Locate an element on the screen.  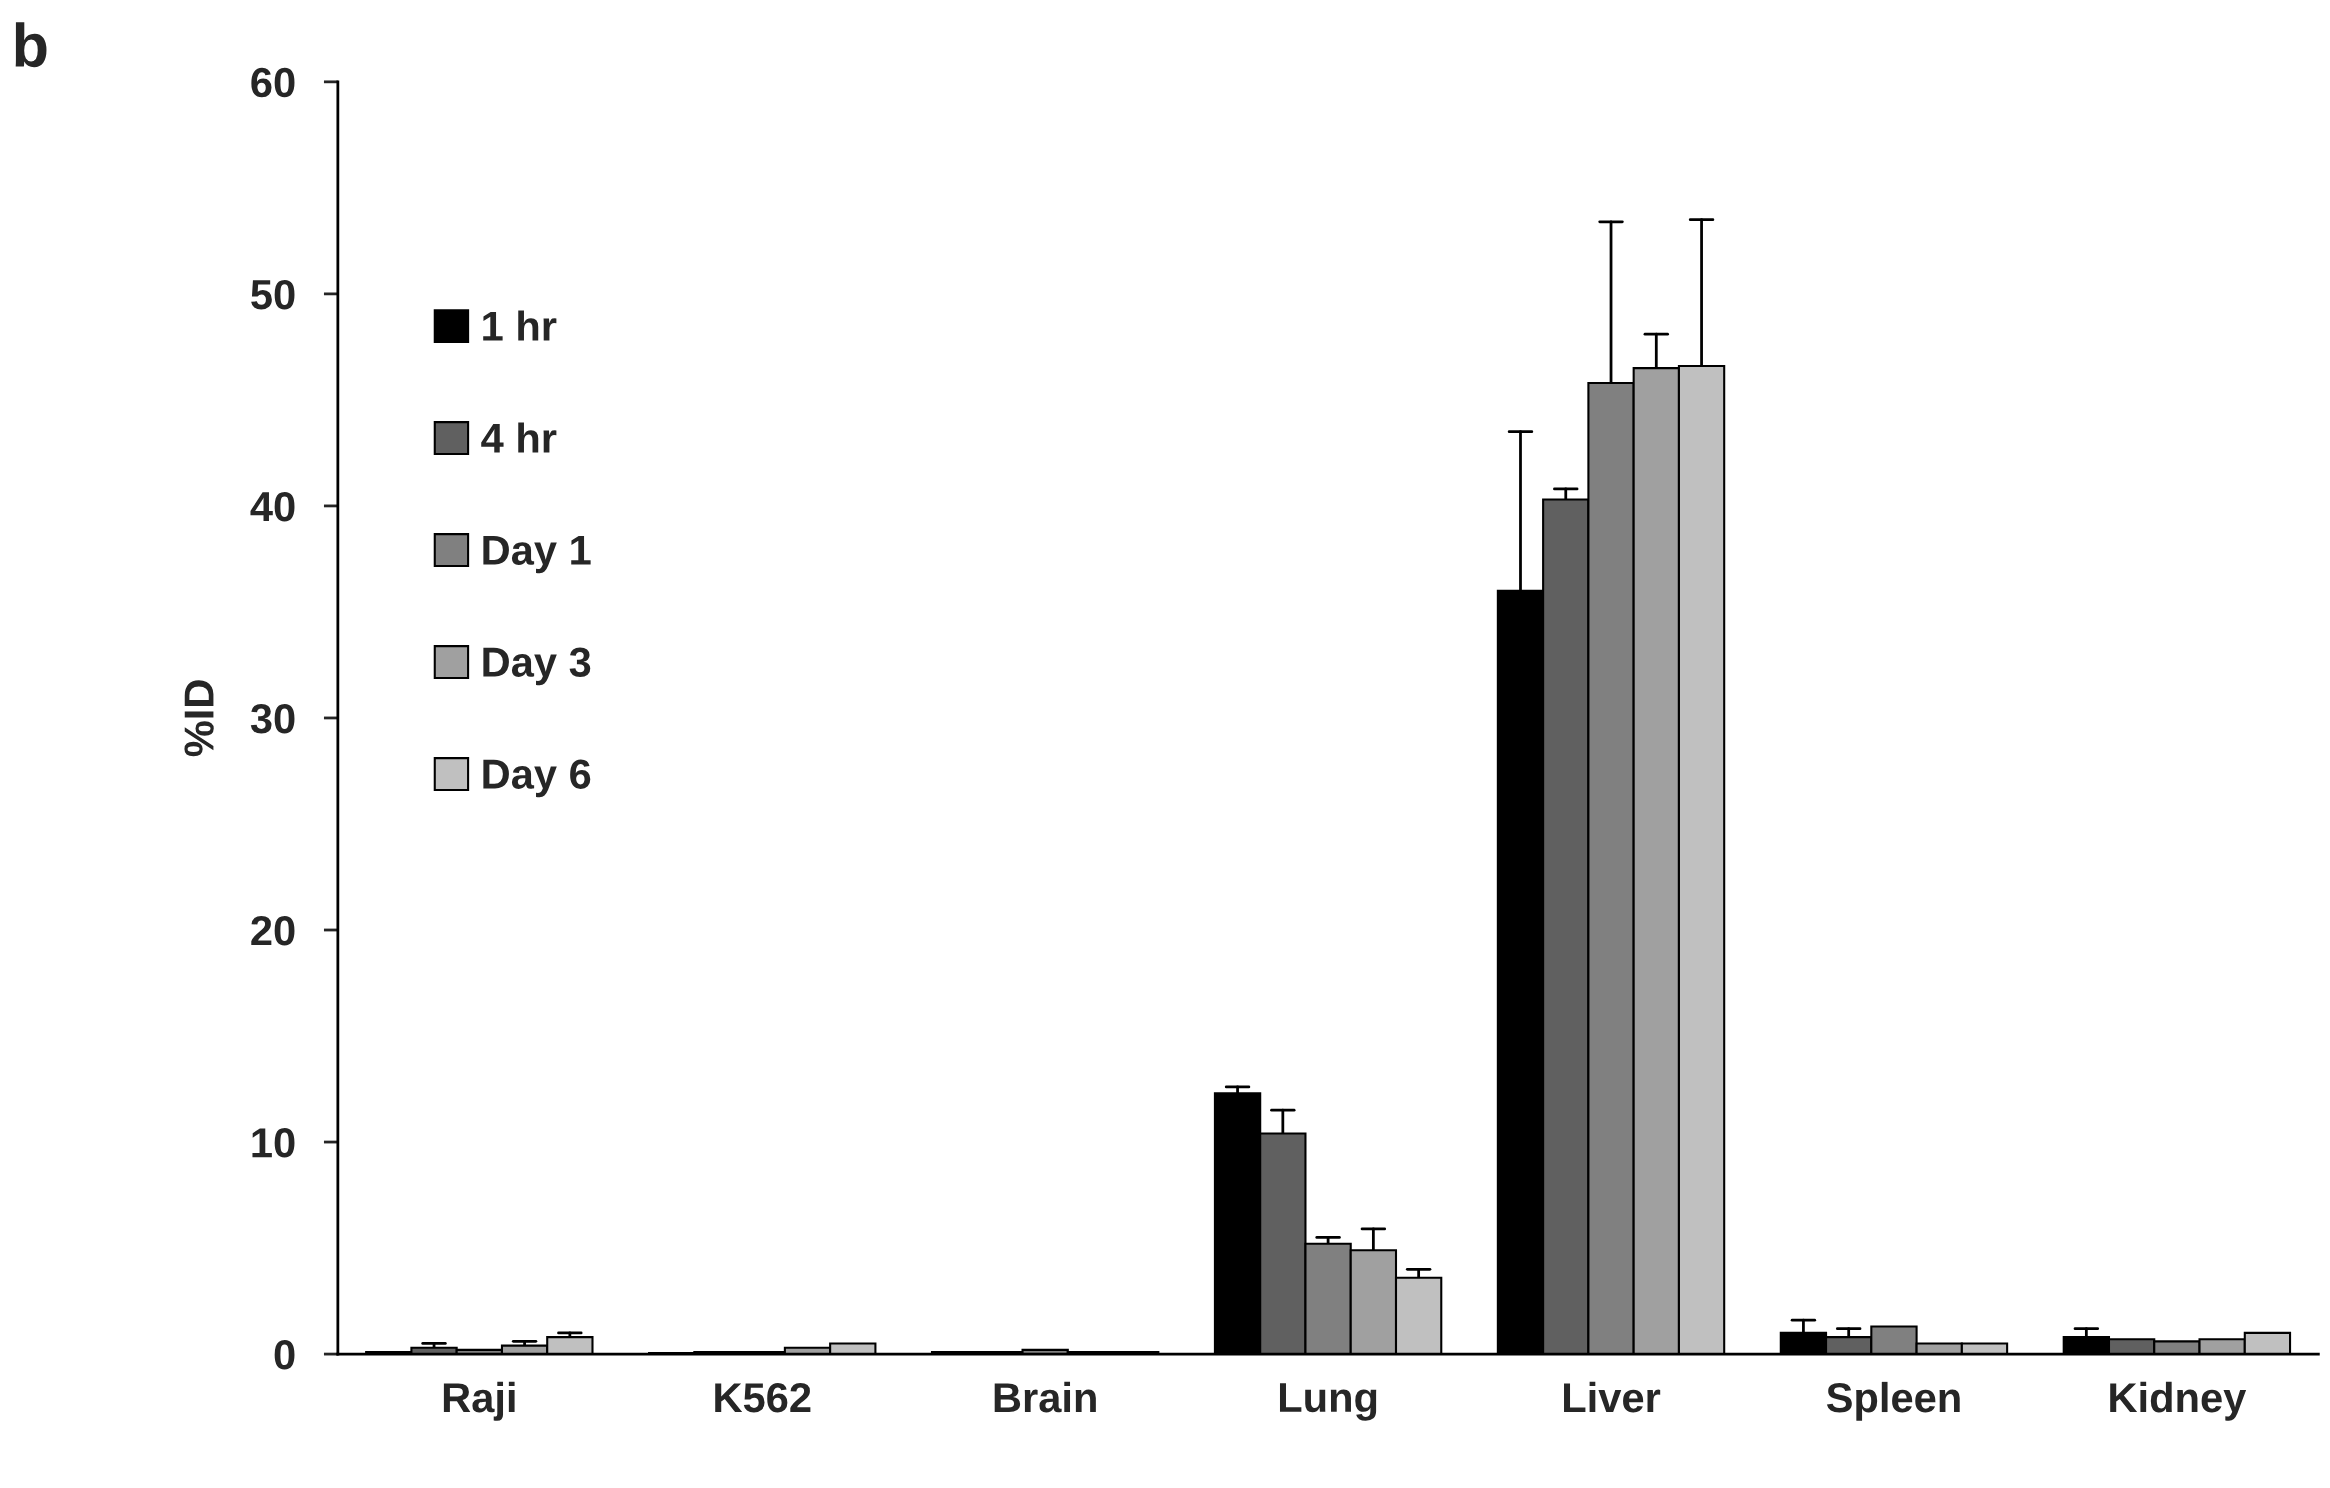
x-tick-label: Kidney is located at coordinates (2178, 1401).